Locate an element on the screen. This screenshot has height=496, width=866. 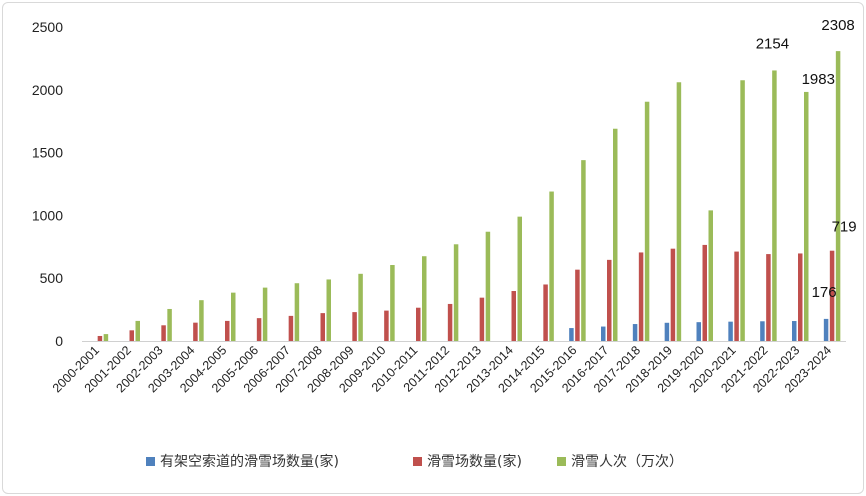
y-tick-label: 2000 is located at coordinates (47, 90).